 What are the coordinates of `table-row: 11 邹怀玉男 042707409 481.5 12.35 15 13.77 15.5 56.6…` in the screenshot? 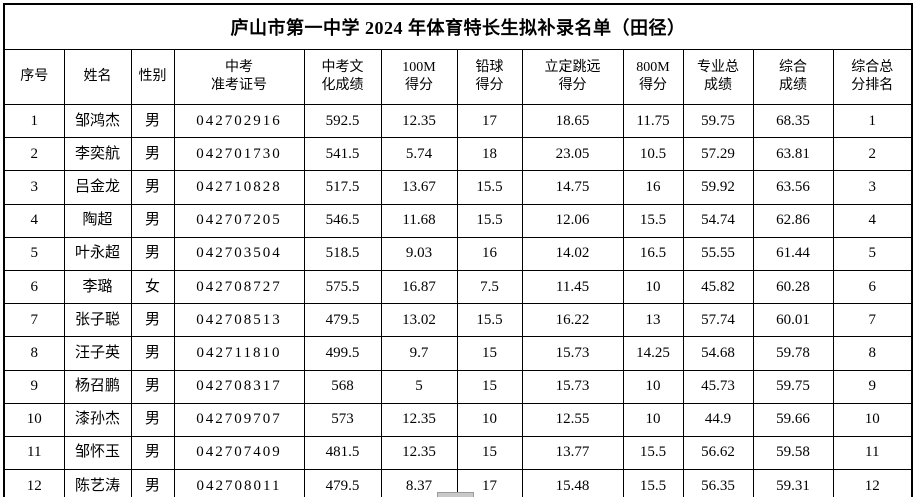 It's located at (458, 453).